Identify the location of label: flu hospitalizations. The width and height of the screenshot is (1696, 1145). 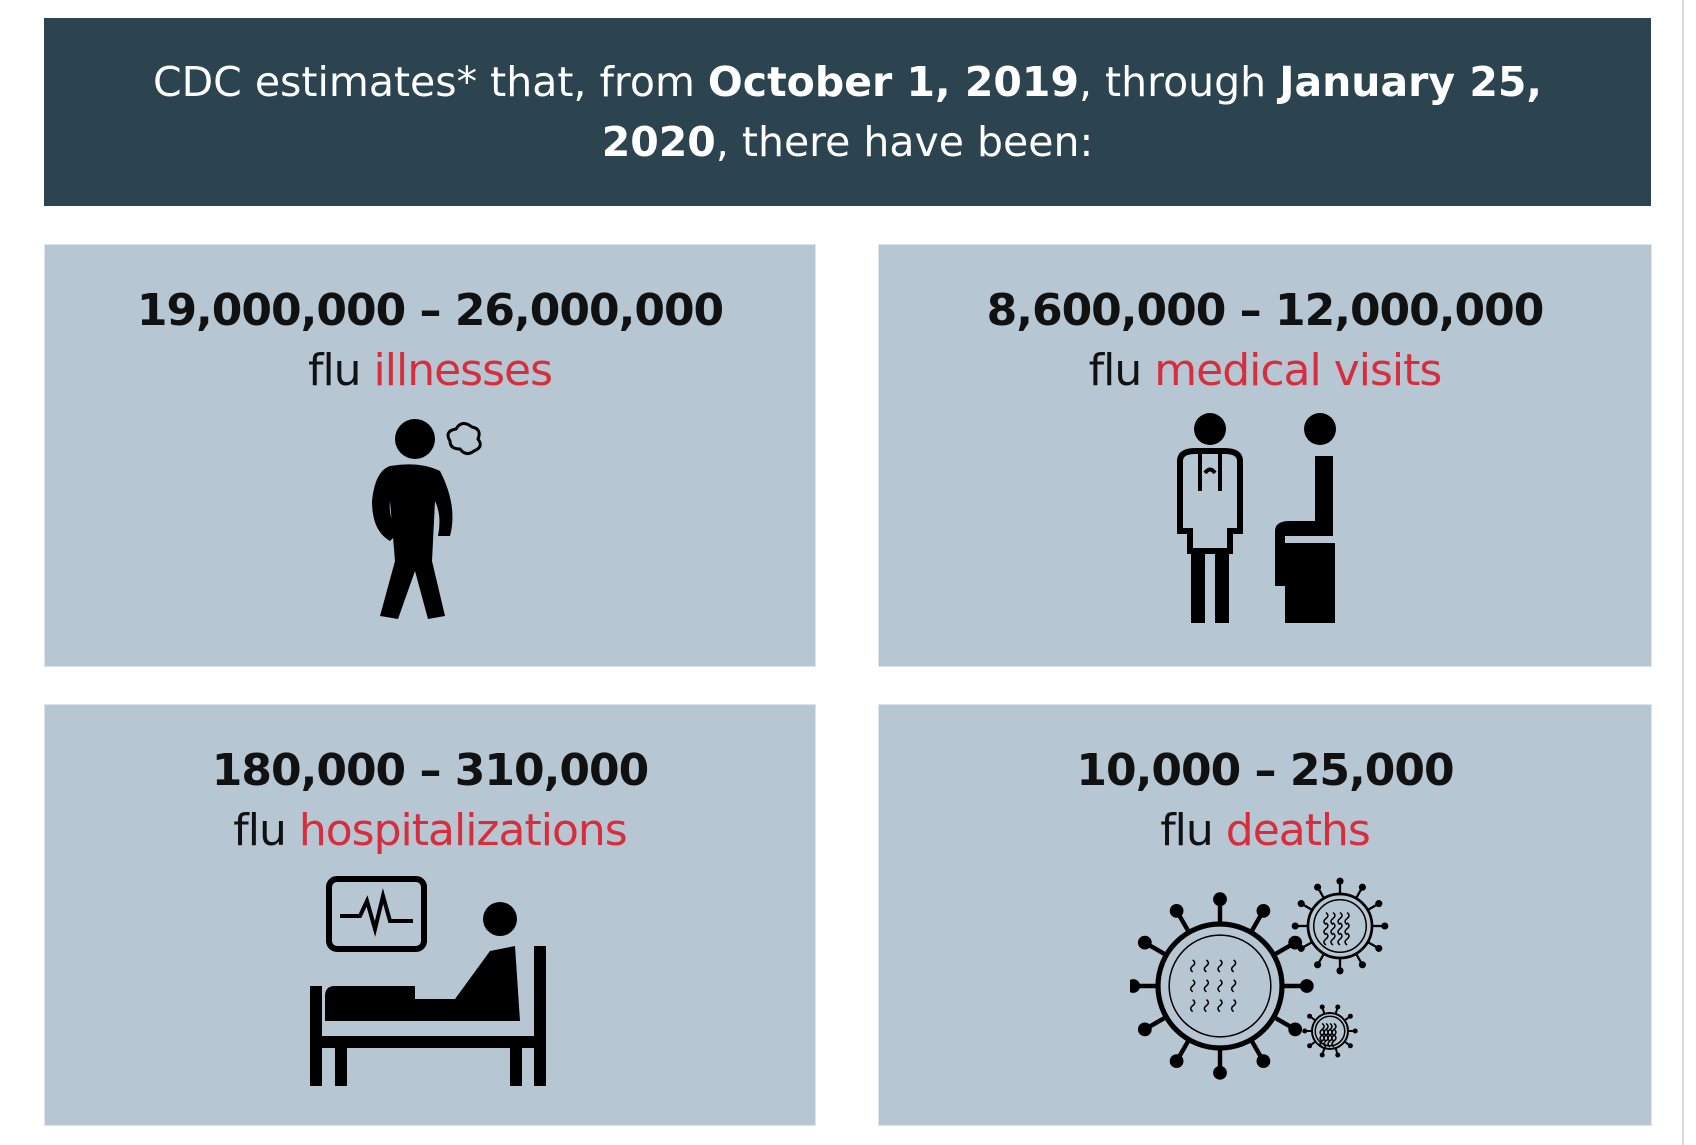
(430, 831).